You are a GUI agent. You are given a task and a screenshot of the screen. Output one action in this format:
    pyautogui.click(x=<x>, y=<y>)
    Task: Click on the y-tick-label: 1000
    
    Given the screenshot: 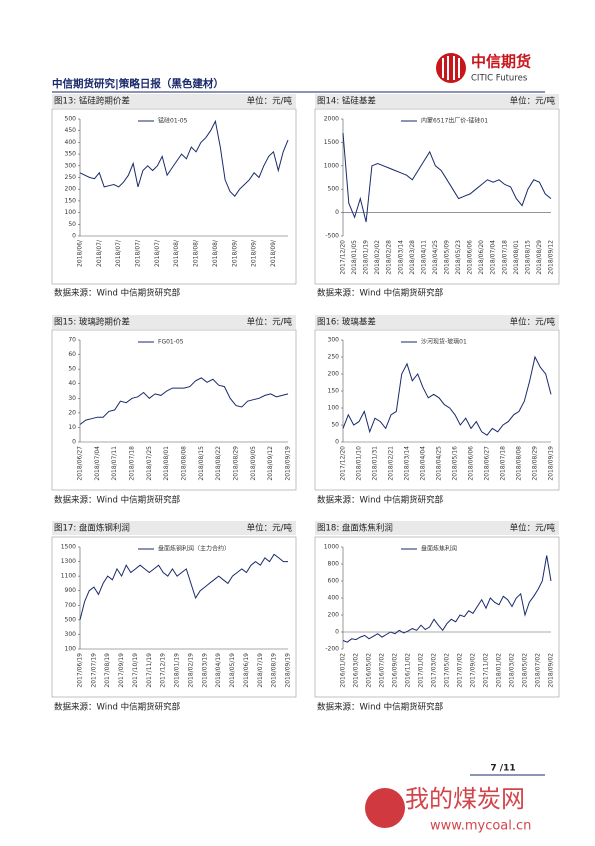 What is the action you would take?
    pyautogui.click(x=331, y=547)
    